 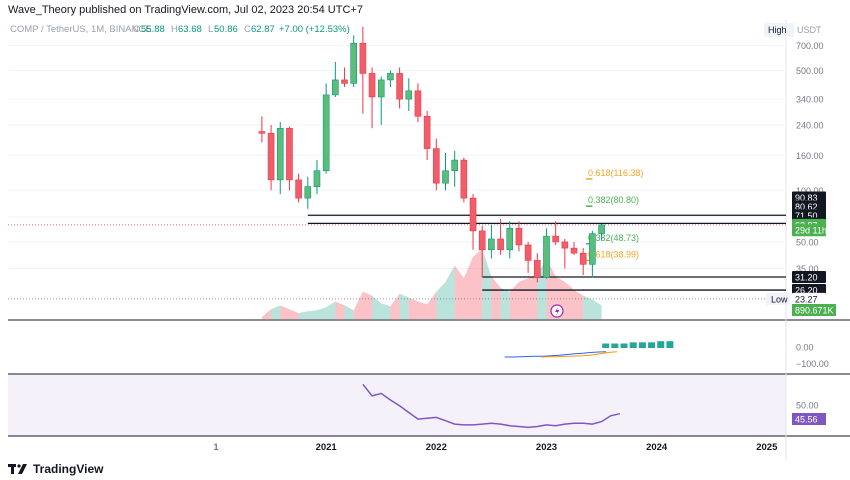 What do you see at coordinates (810, 46) in the screenshot?
I see `y-tick-label: 700.00` at bounding box center [810, 46].